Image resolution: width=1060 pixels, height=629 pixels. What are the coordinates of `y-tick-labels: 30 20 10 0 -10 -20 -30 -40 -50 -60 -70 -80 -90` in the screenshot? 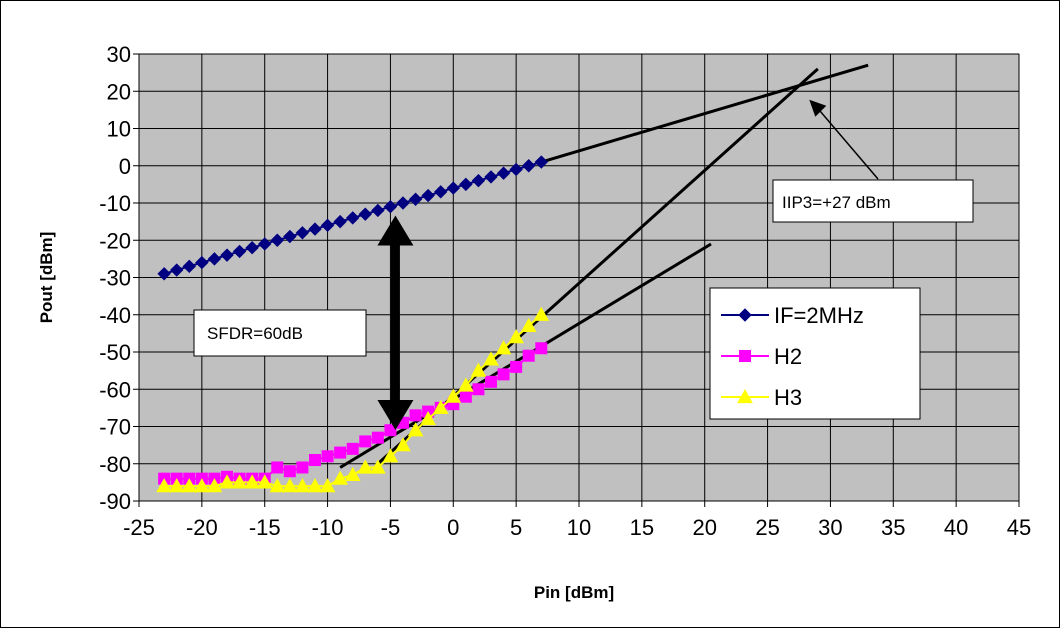 It's located at (115, 278).